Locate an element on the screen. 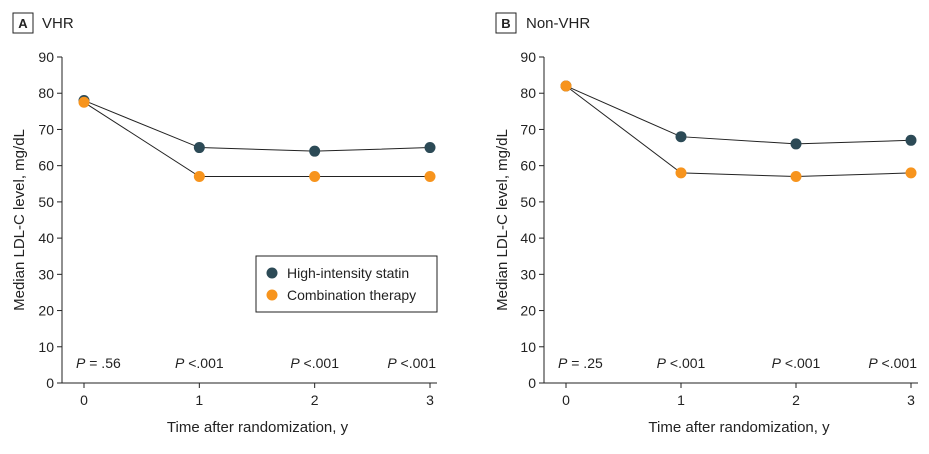  panel-title: VHR is located at coordinates (58, 23).